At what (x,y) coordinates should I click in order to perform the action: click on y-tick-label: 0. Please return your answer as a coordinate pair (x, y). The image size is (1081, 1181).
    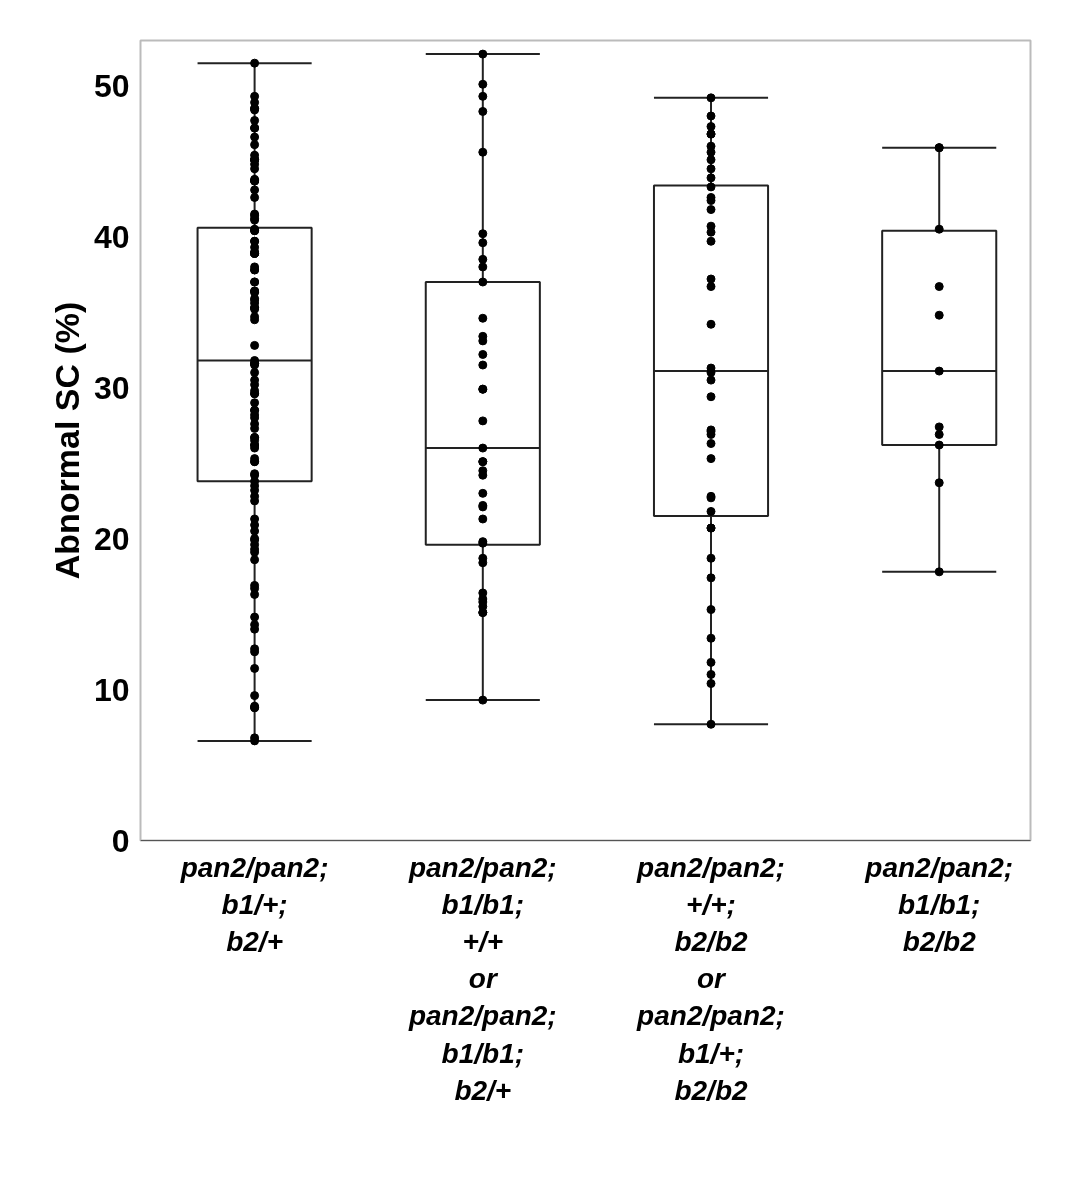
    Looking at the image, I should click on (120, 840).